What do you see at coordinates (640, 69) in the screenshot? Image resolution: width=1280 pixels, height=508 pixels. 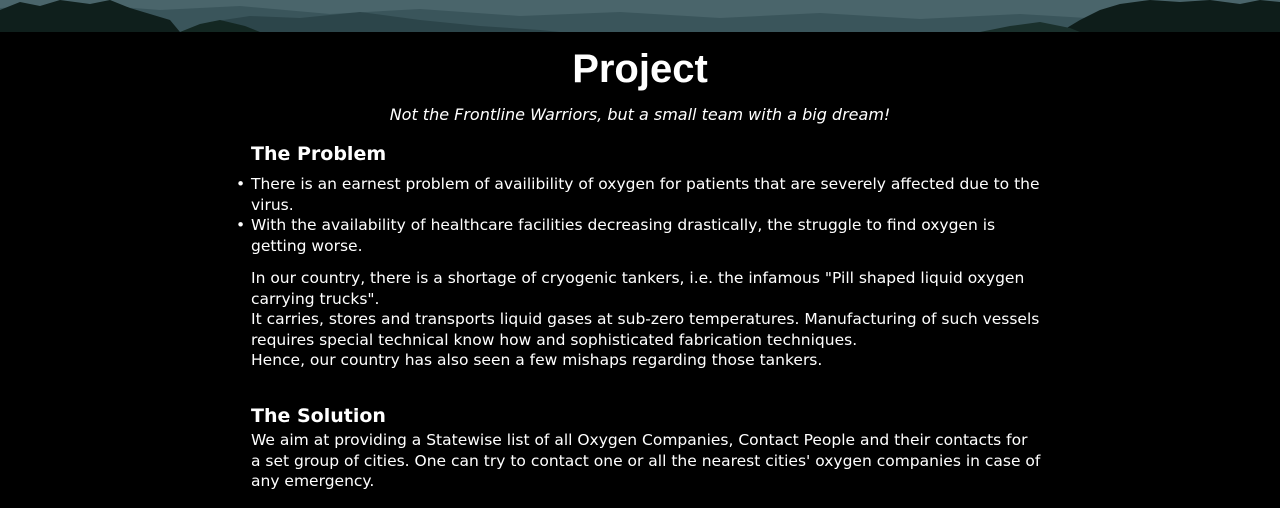 I see `page-title: Project` at bounding box center [640, 69].